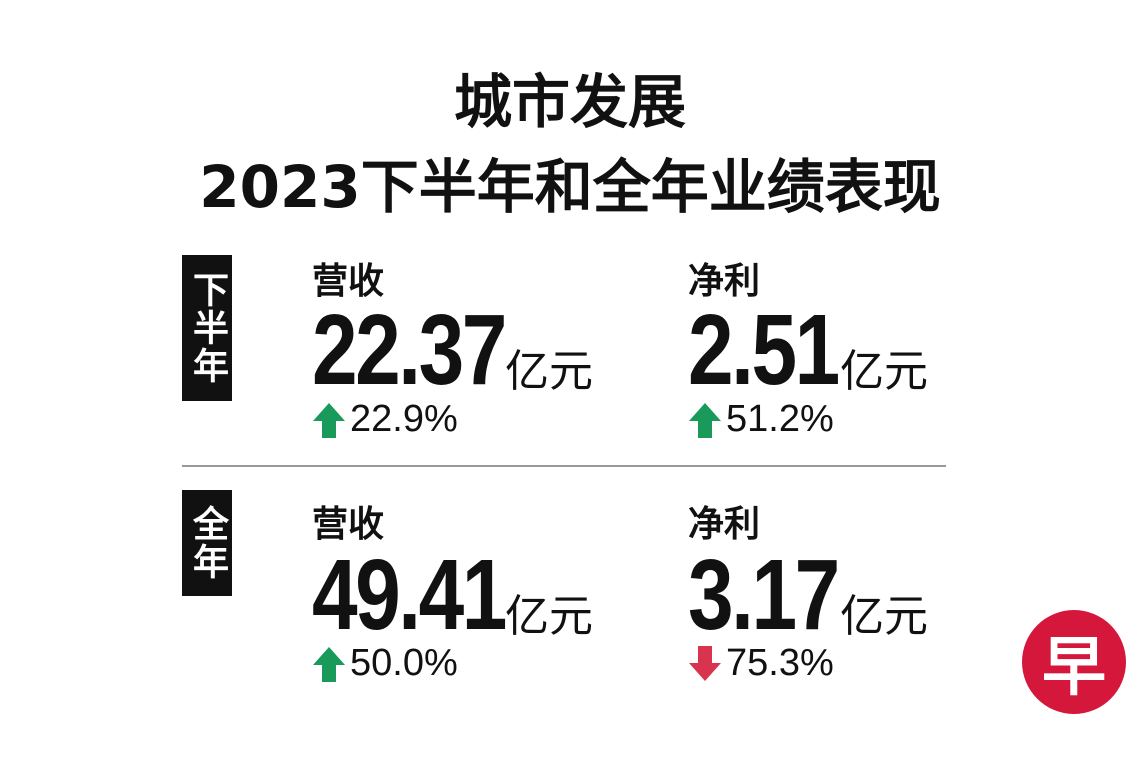  What do you see at coordinates (207, 543) in the screenshot?
I see `section-label: 全年` at bounding box center [207, 543].